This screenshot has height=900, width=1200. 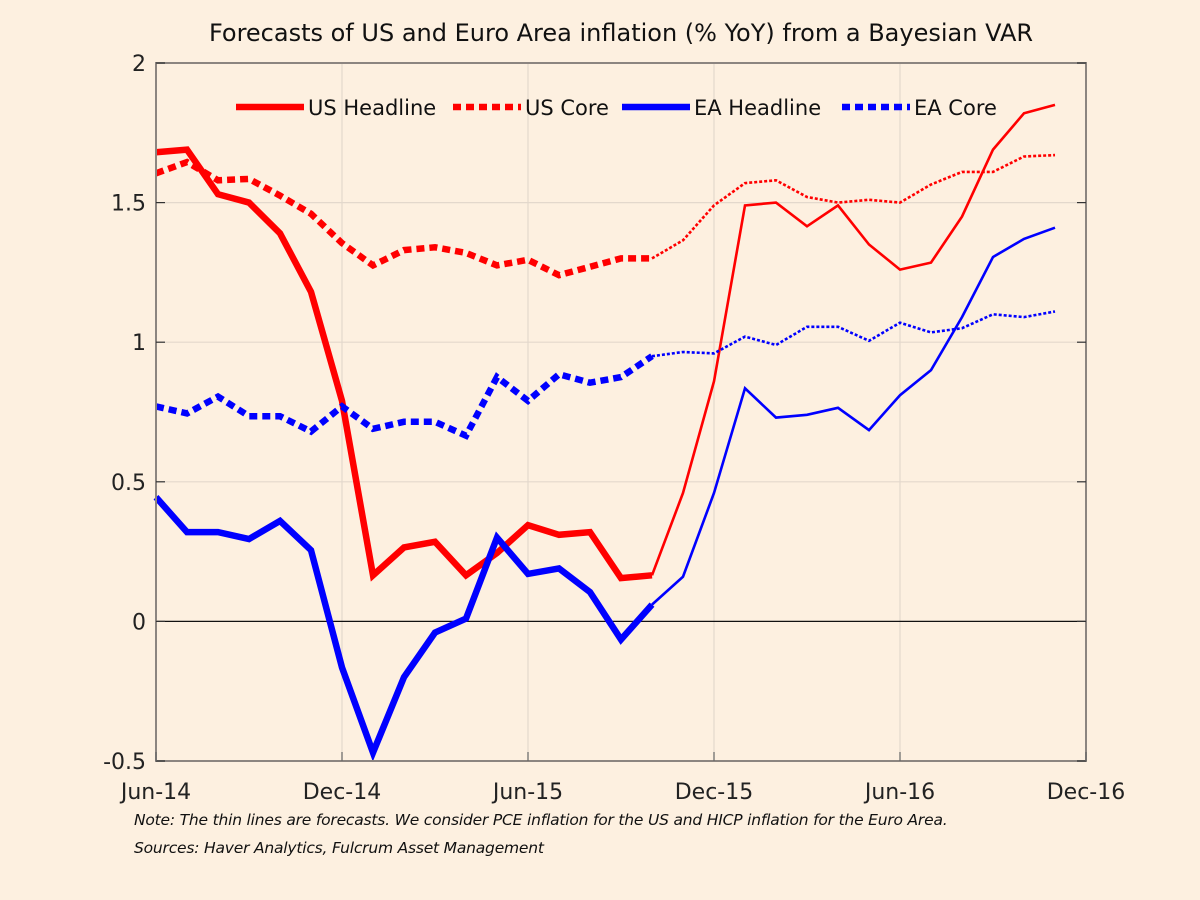 What do you see at coordinates (757, 108) in the screenshot?
I see `legend-label-ea-headline: EA Headline` at bounding box center [757, 108].